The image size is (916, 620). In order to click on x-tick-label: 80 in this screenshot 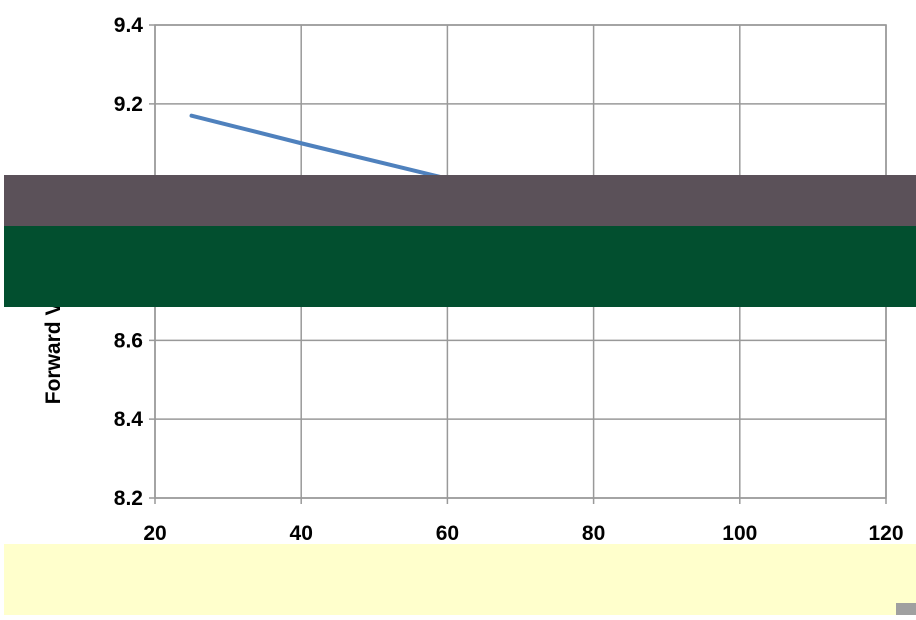, I will do `click(593, 533)`.